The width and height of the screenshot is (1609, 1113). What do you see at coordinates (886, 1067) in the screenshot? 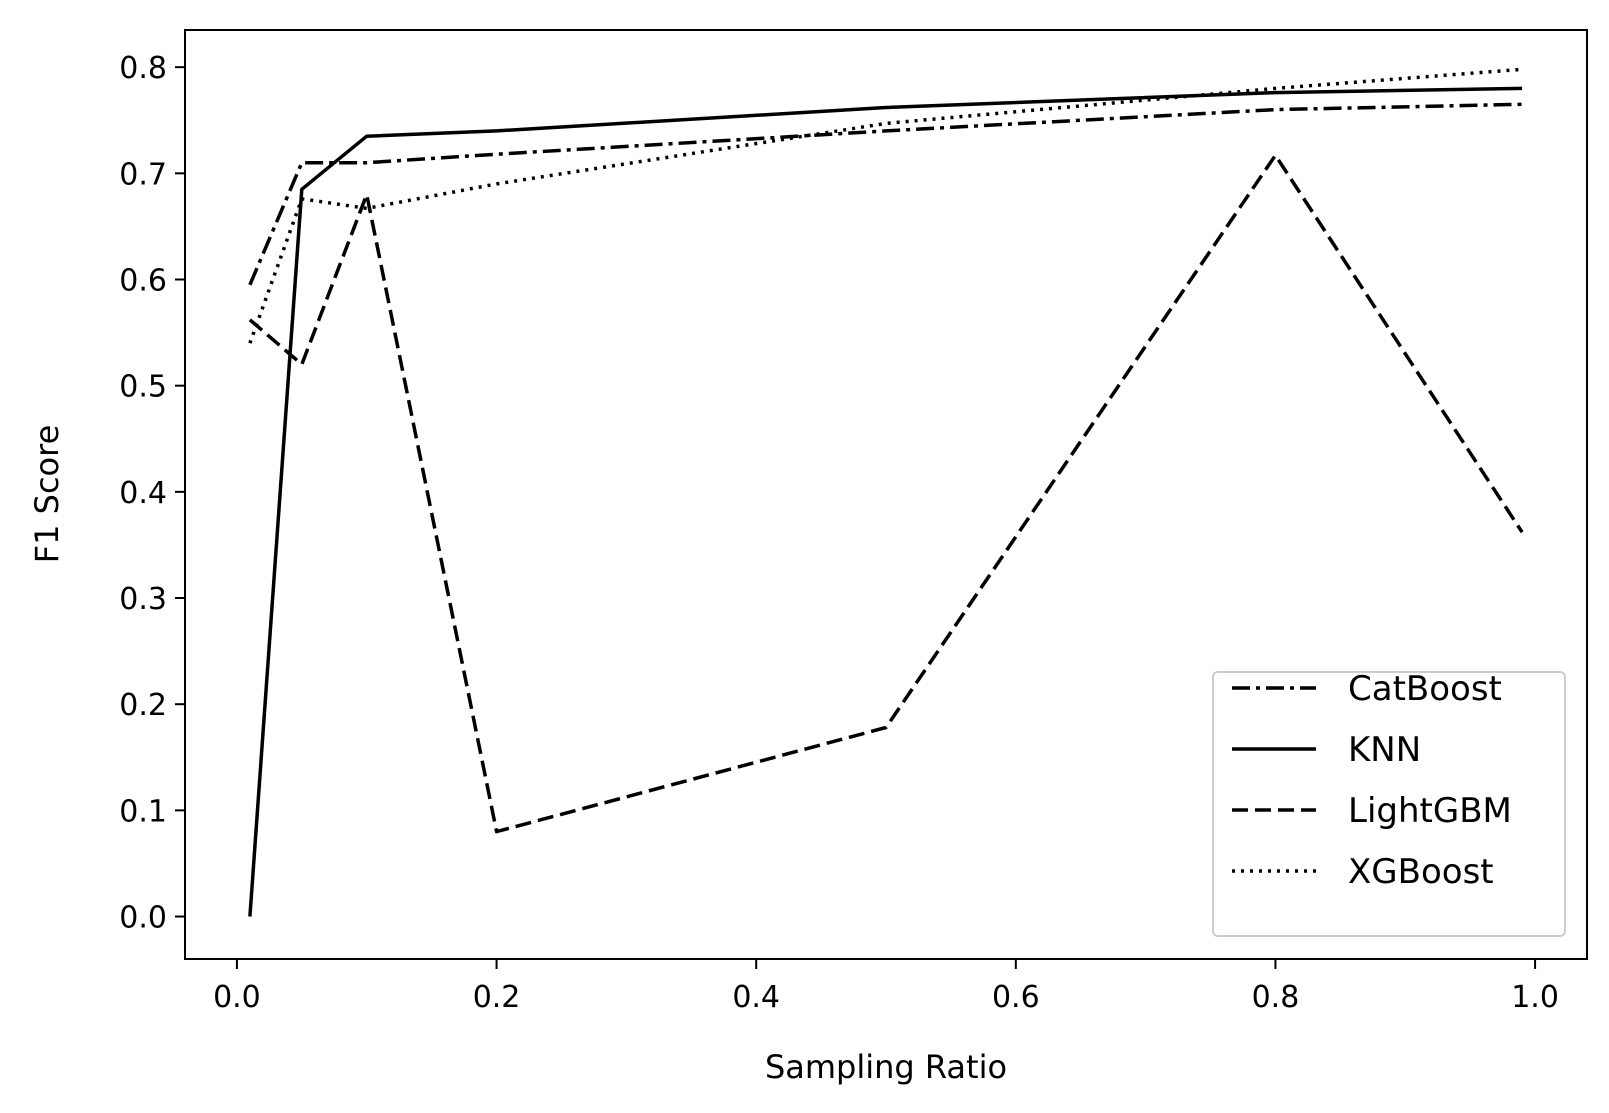
I see `x-axis-title: Sampling Ratio` at bounding box center [886, 1067].